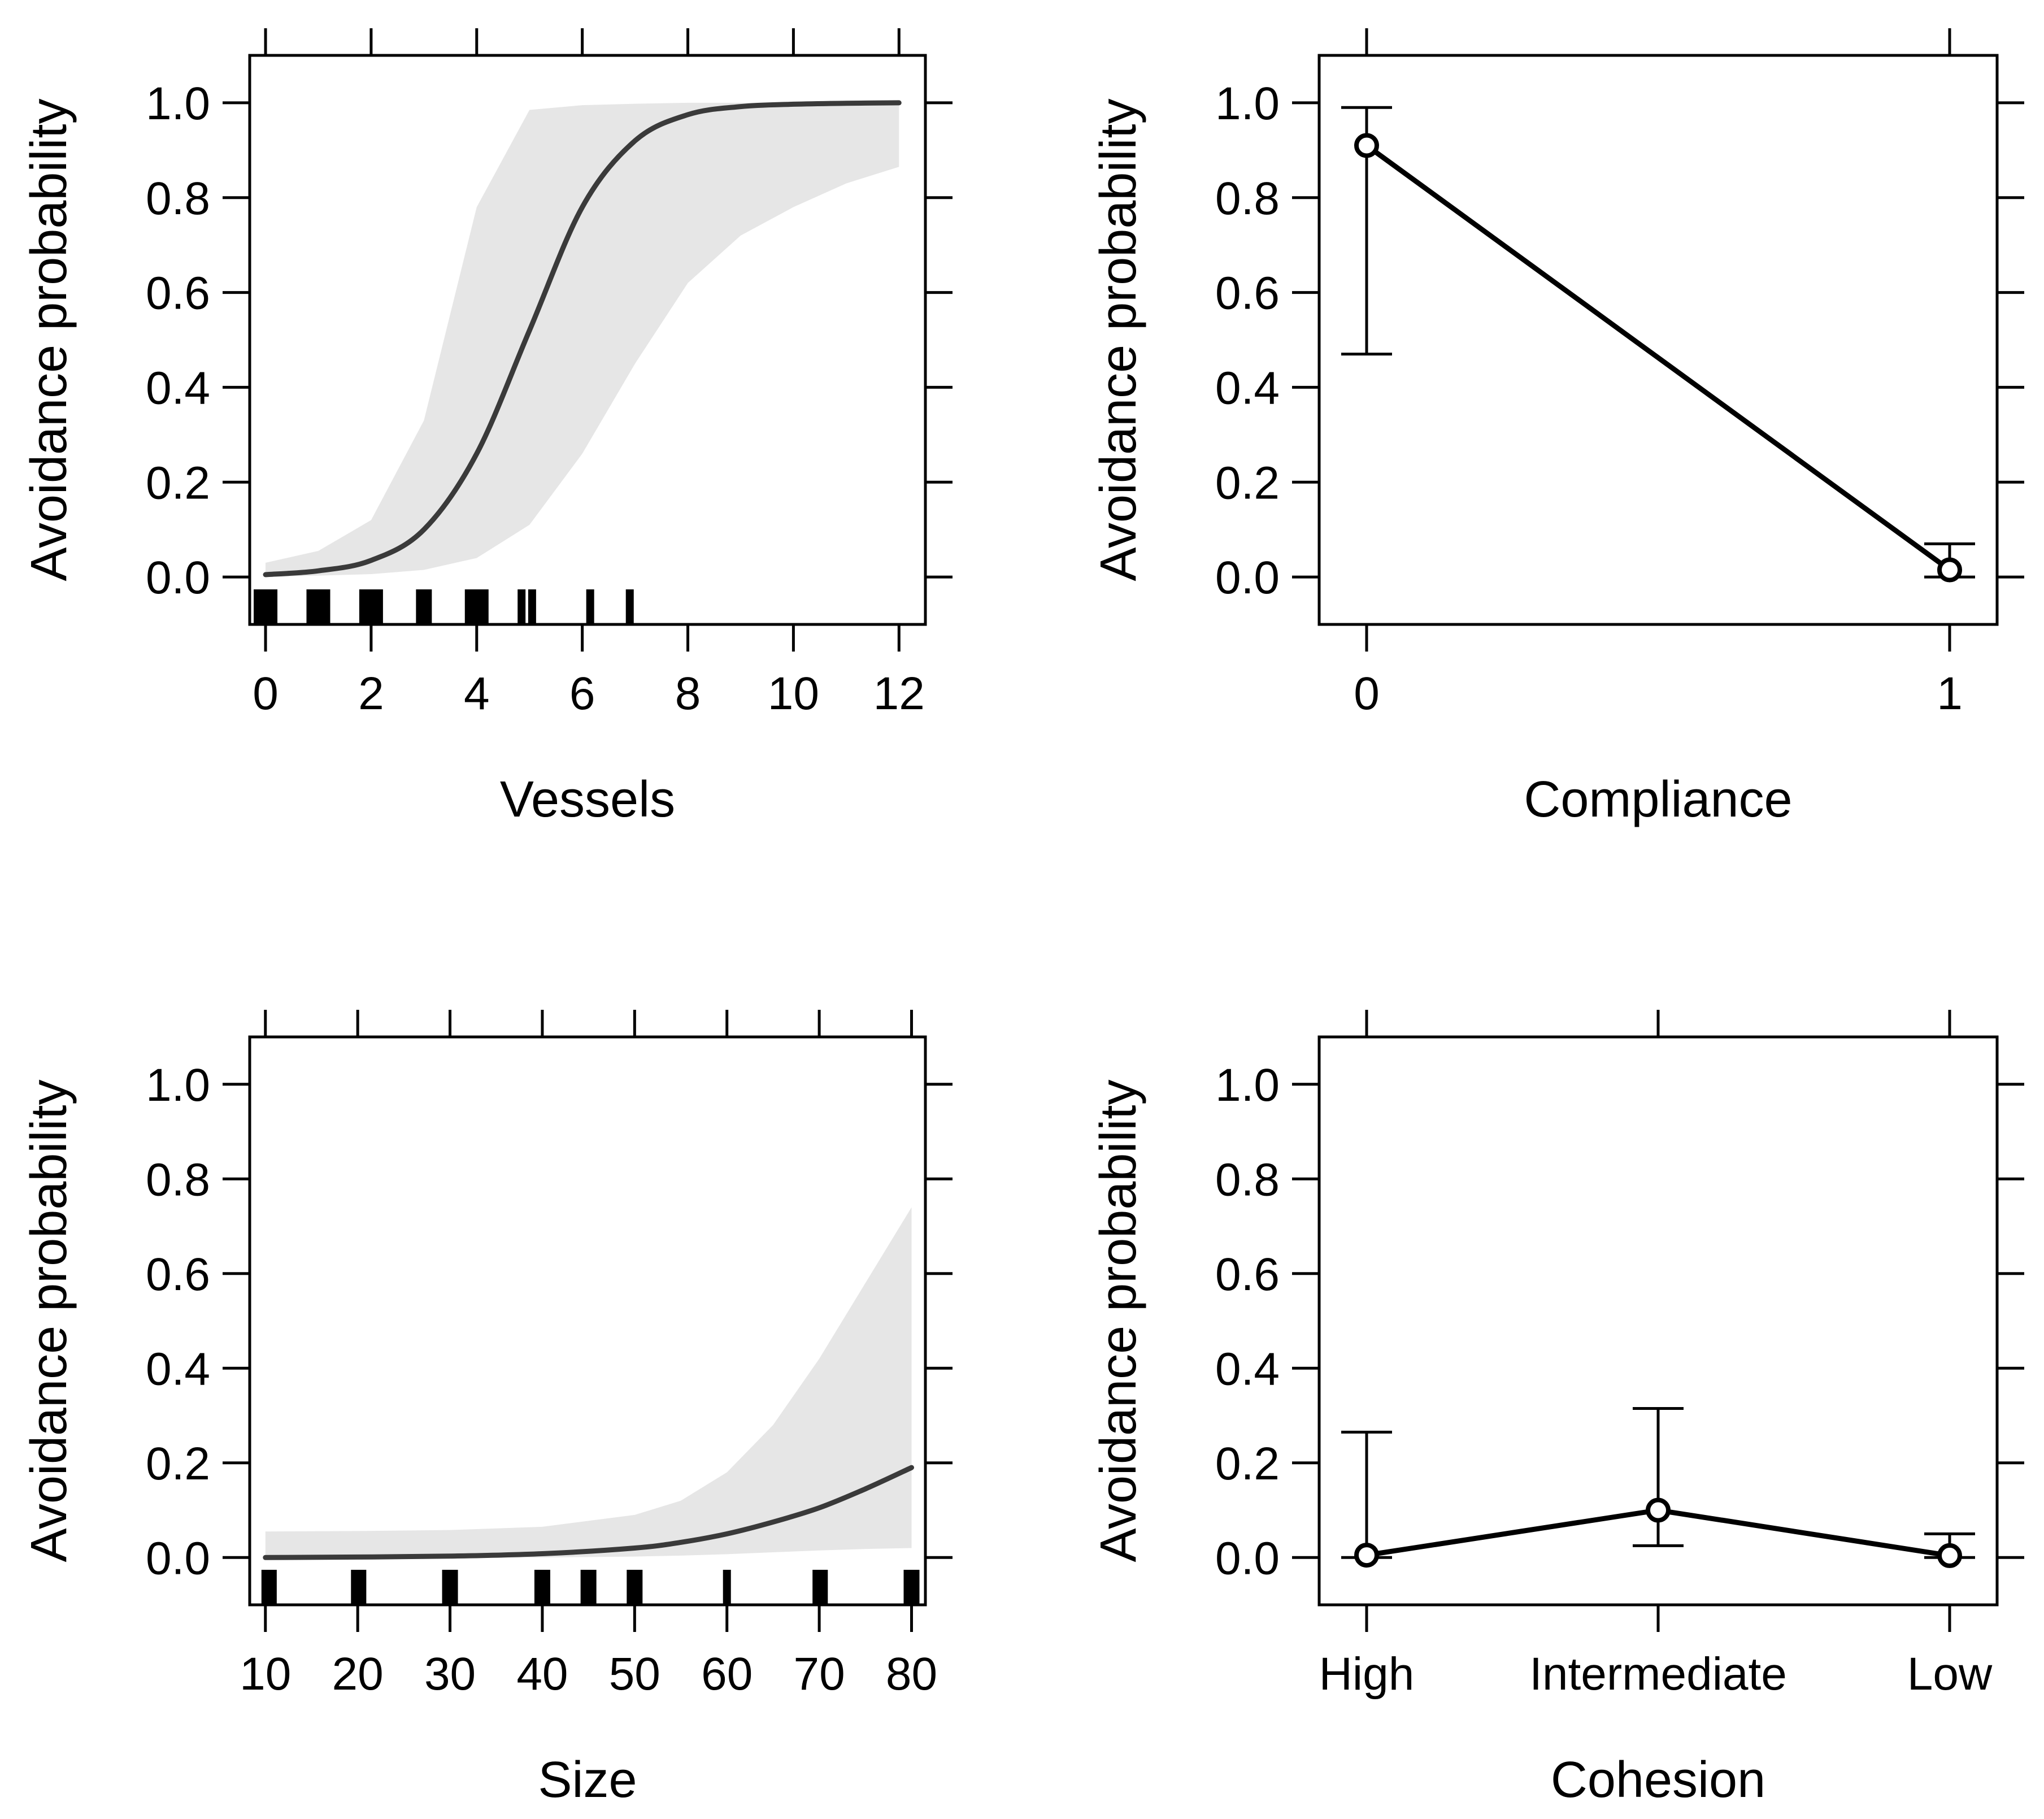 Image resolution: width=2044 pixels, height=1819 pixels. I want to click on effect-line, so click(1658, 357).